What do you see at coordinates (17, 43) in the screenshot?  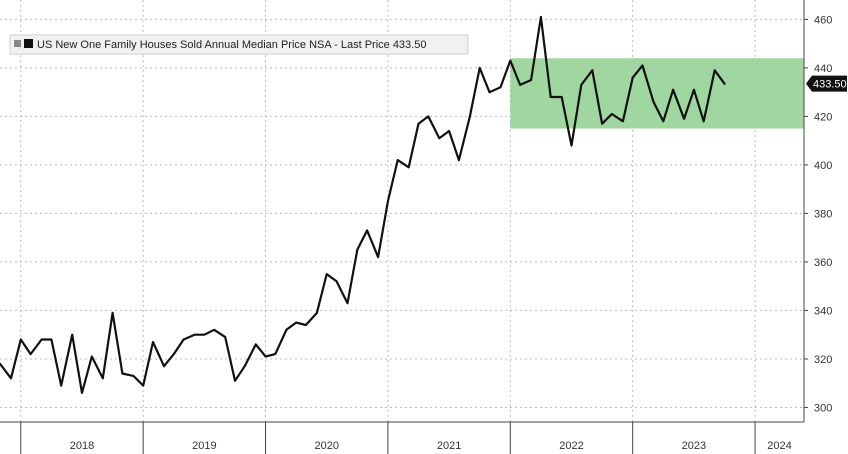 I see `legend-toggle-icon` at bounding box center [17, 43].